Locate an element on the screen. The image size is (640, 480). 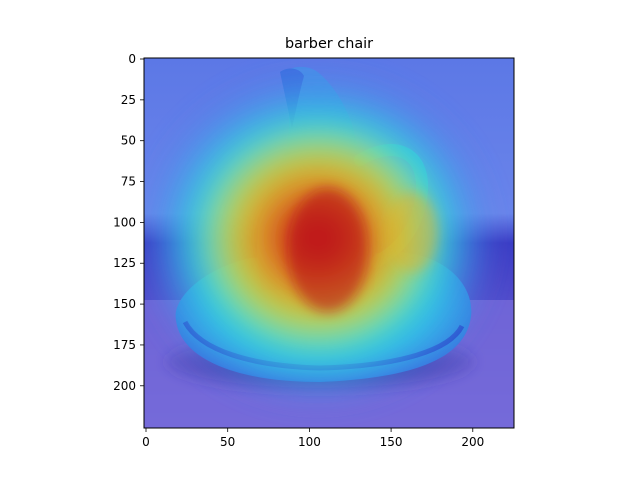
y-tick-label: 125 is located at coordinates (124, 263).